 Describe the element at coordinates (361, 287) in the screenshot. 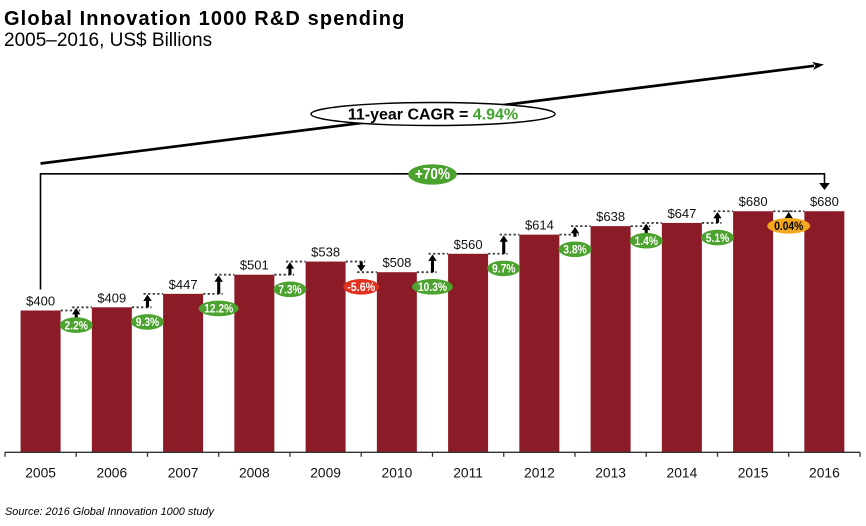

I see `svg-text: -5.6%` at that location.